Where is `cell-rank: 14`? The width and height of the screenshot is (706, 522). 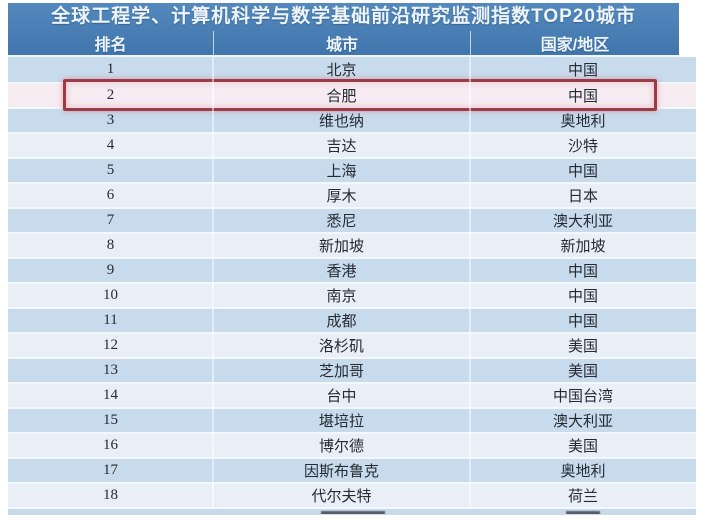
cell-rank: 14 is located at coordinates (110, 395).